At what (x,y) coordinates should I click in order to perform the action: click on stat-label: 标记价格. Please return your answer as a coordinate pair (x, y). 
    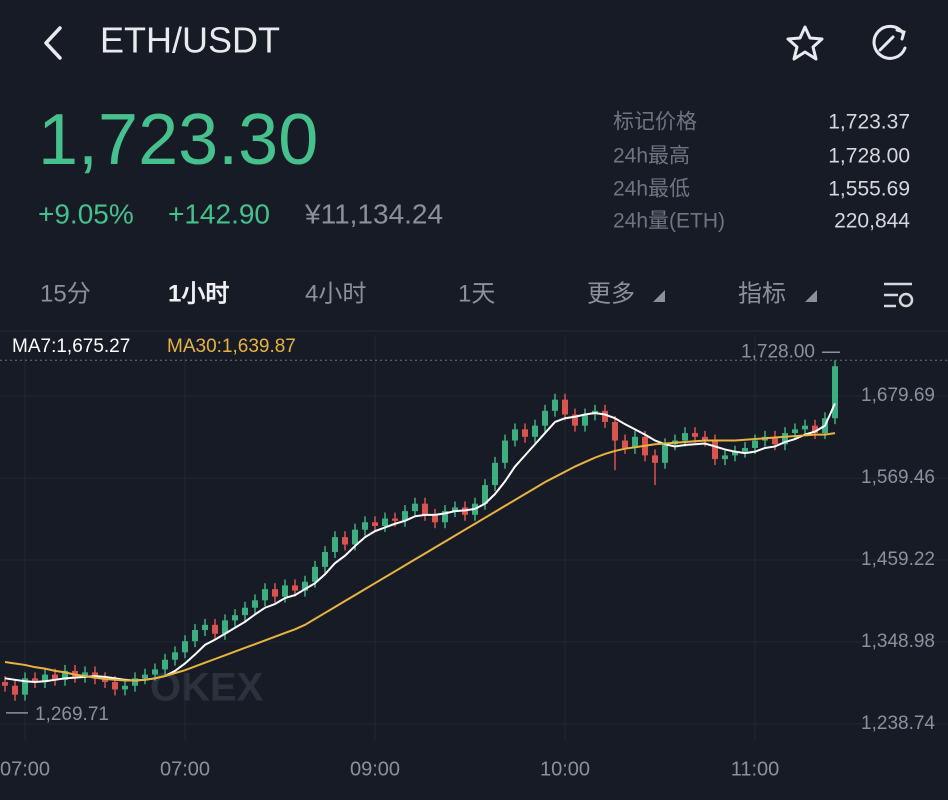
    Looking at the image, I should click on (655, 122).